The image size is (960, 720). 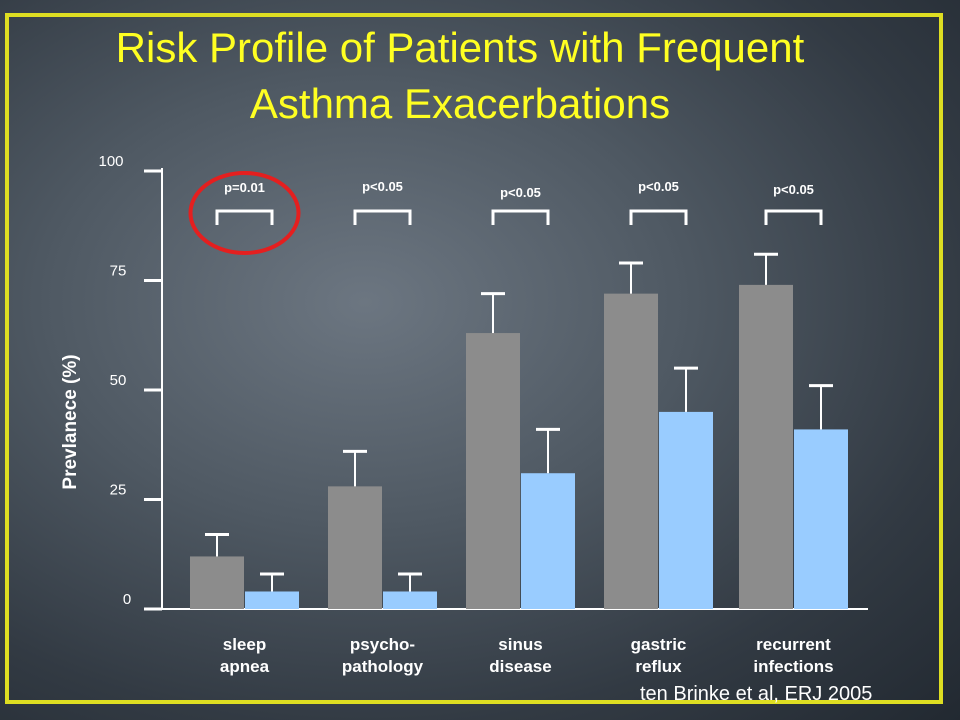 I want to click on y-tick-label: 75, so click(x=118, y=271).